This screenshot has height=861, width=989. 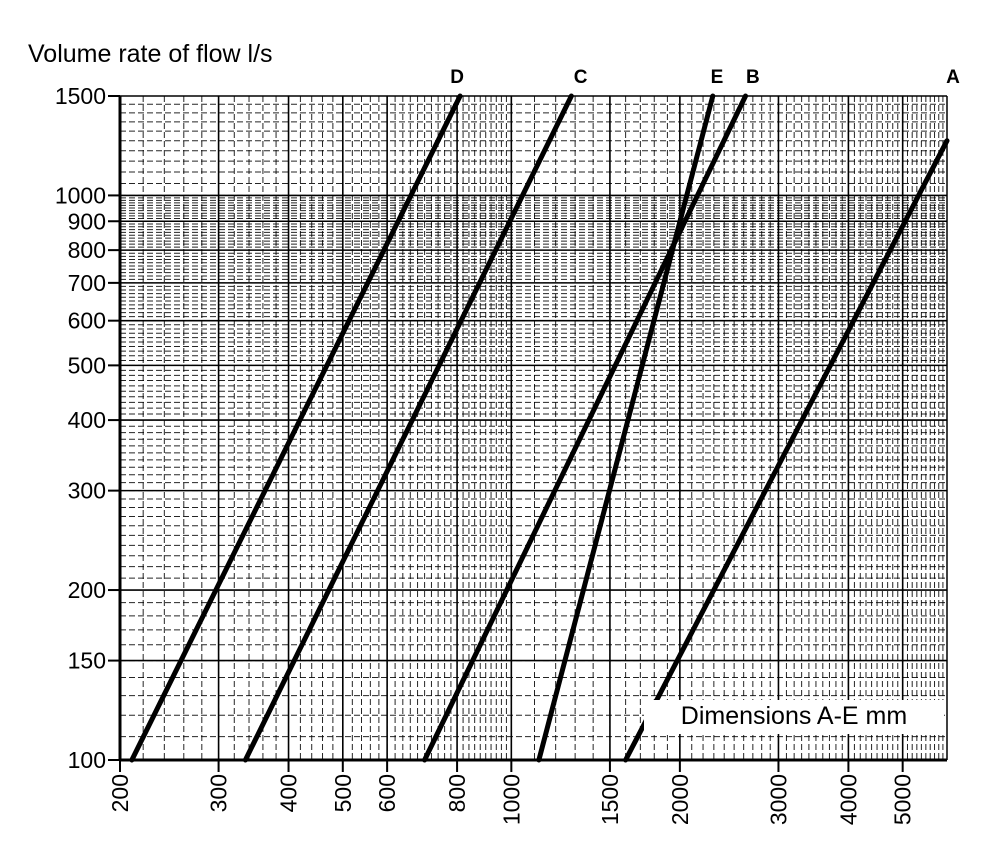 I want to click on y-tick-label: 500, so click(x=87, y=365).